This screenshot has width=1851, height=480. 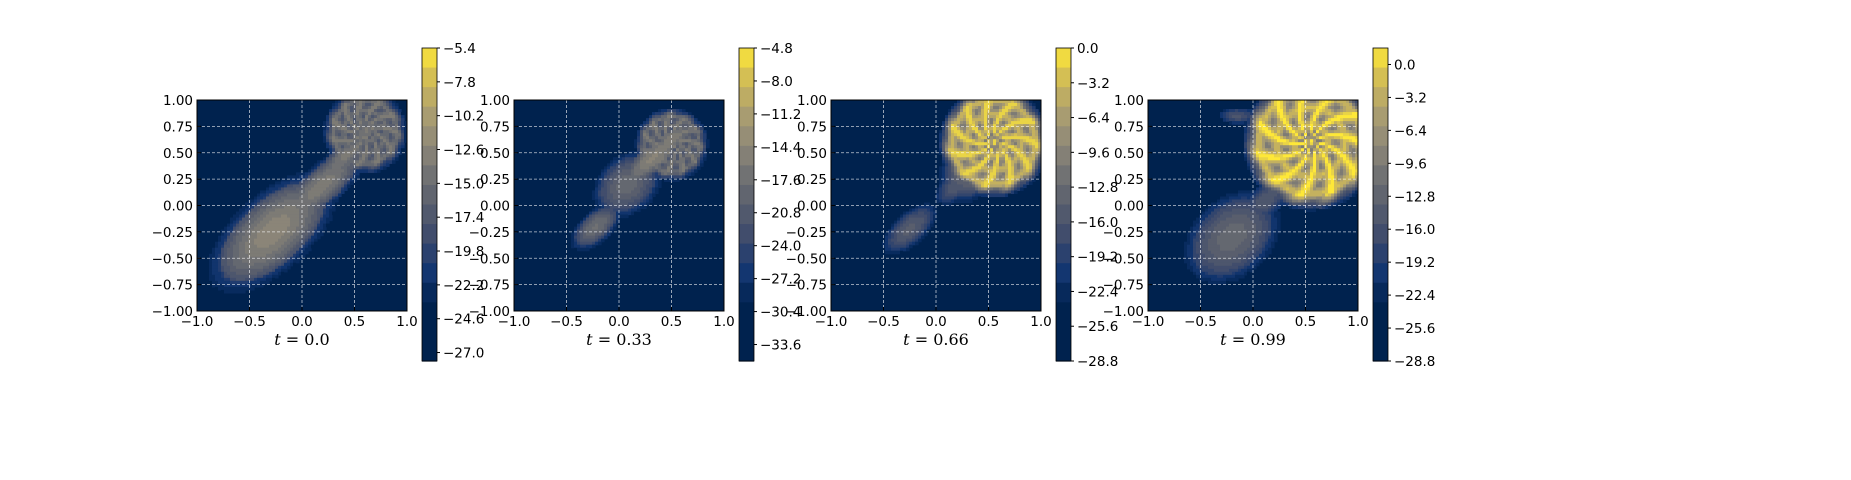 What do you see at coordinates (746, 77) in the screenshot?
I see `colorbar-band` at bounding box center [746, 77].